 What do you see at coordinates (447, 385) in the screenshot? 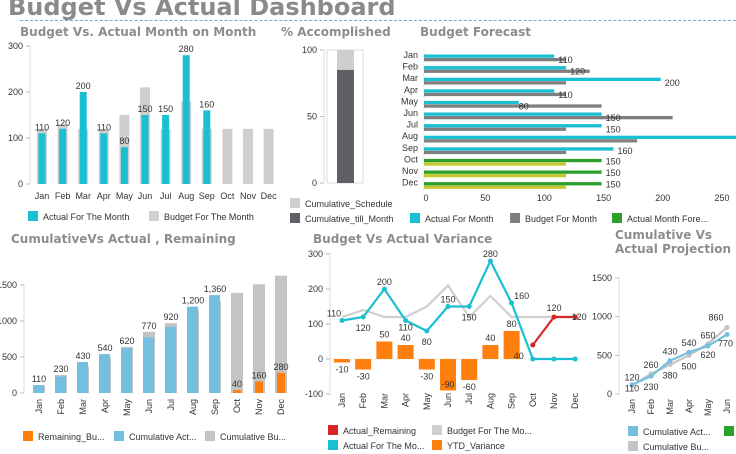
I see `var-bar-label: -90` at bounding box center [447, 385].